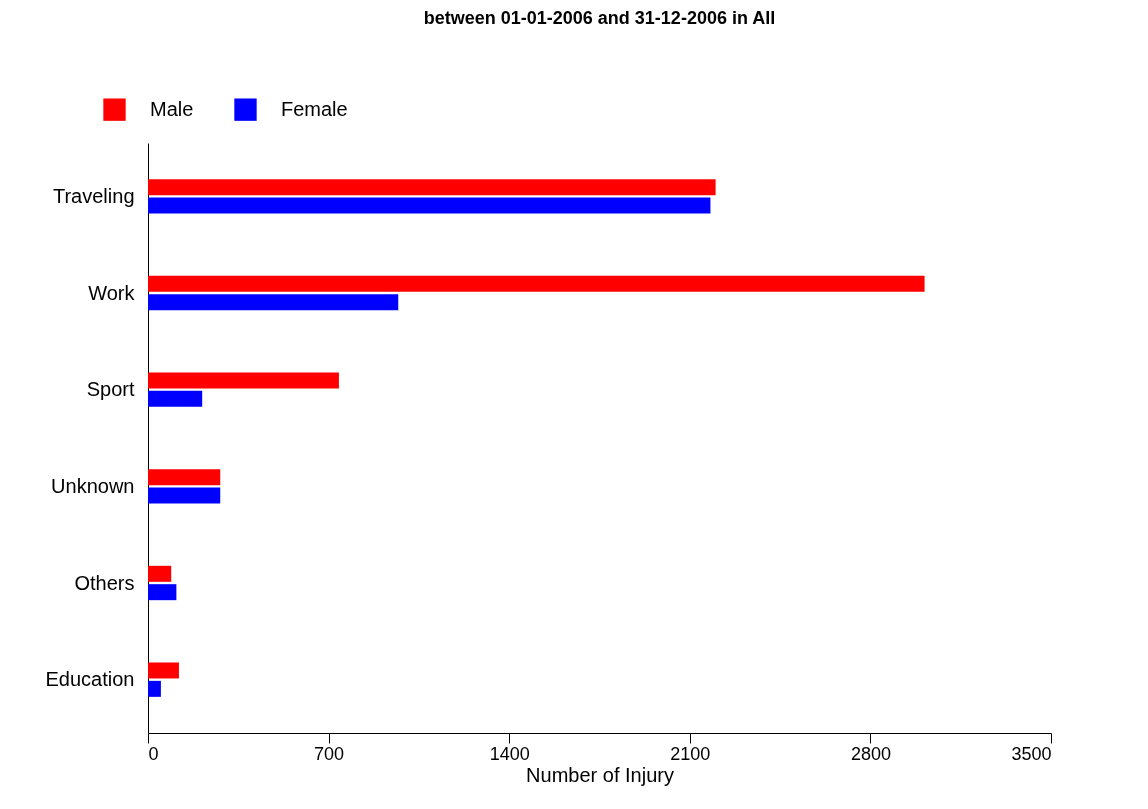 Image resolution: width=1148 pixels, height=809 pixels. What do you see at coordinates (112, 292) in the screenshot?
I see `y-tick-label: Work` at bounding box center [112, 292].